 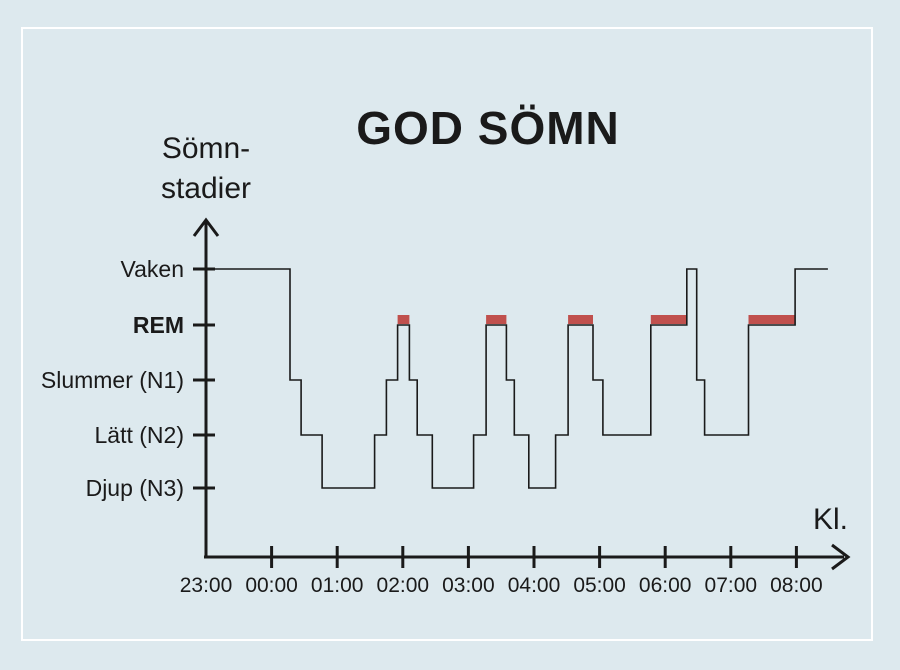 What do you see at coordinates (112, 380) in the screenshot?
I see `y-tick-label-n1: Slummer (N1)` at bounding box center [112, 380].